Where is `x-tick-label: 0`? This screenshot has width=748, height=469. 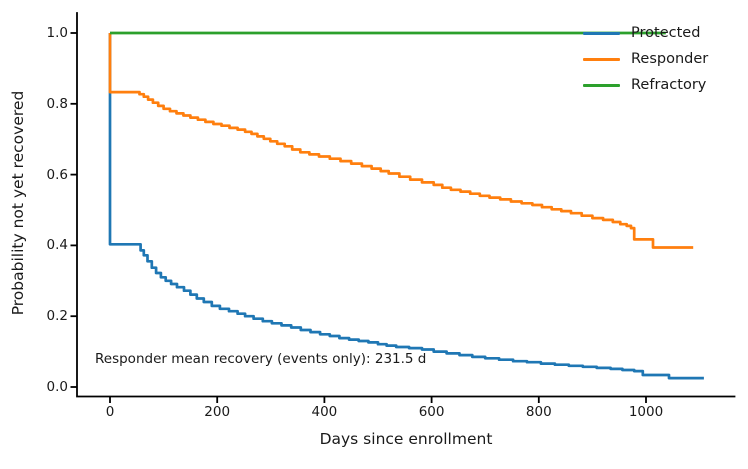 x-tick-label: 0 is located at coordinates (110, 412).